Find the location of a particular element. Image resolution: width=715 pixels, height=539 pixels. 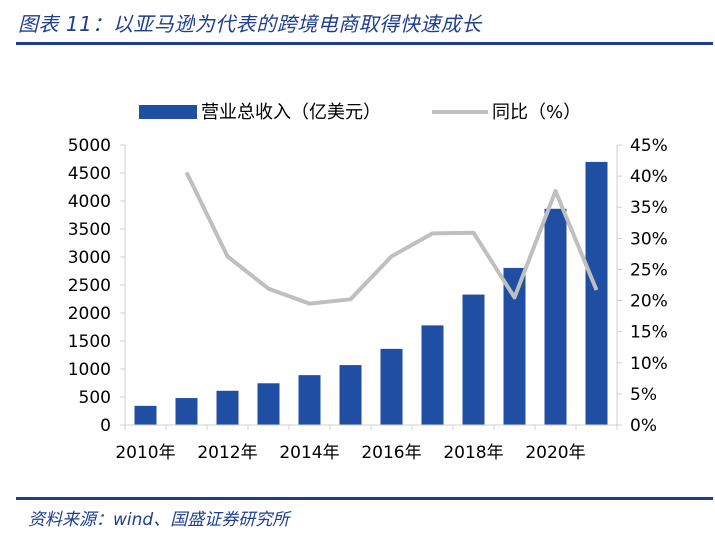

bar-2015年 is located at coordinates (350, 395).